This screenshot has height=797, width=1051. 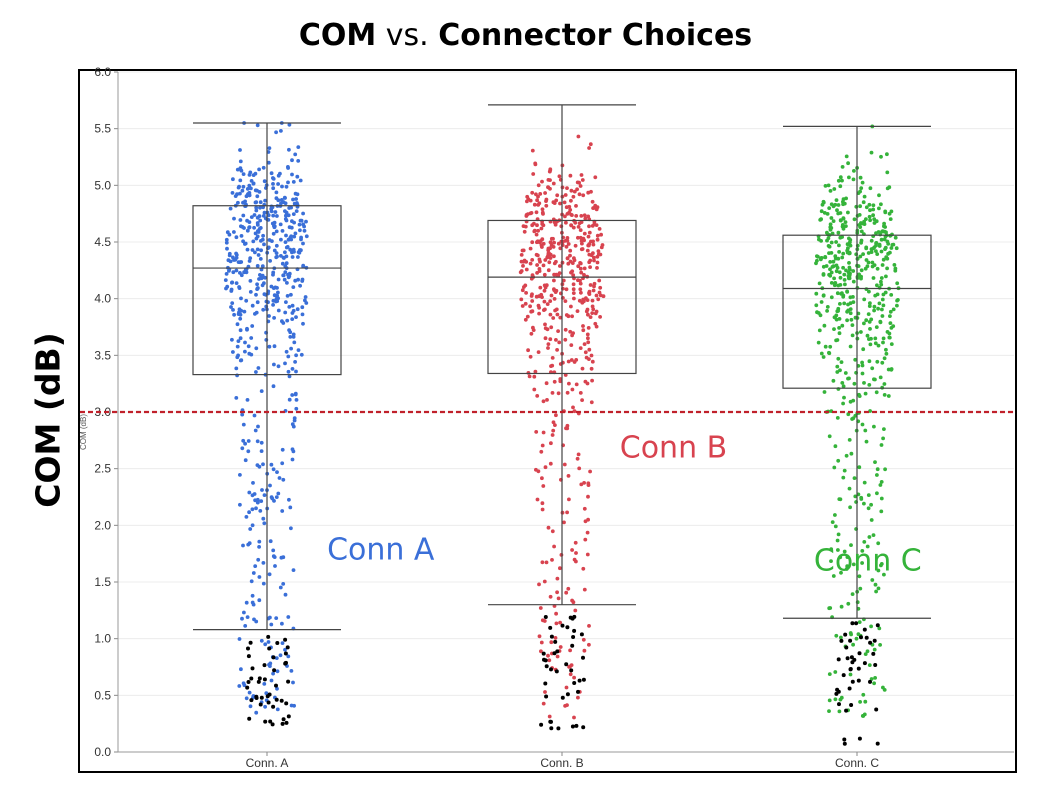 I want to click on y-tick-label: 0.5, so click(x=102, y=695).